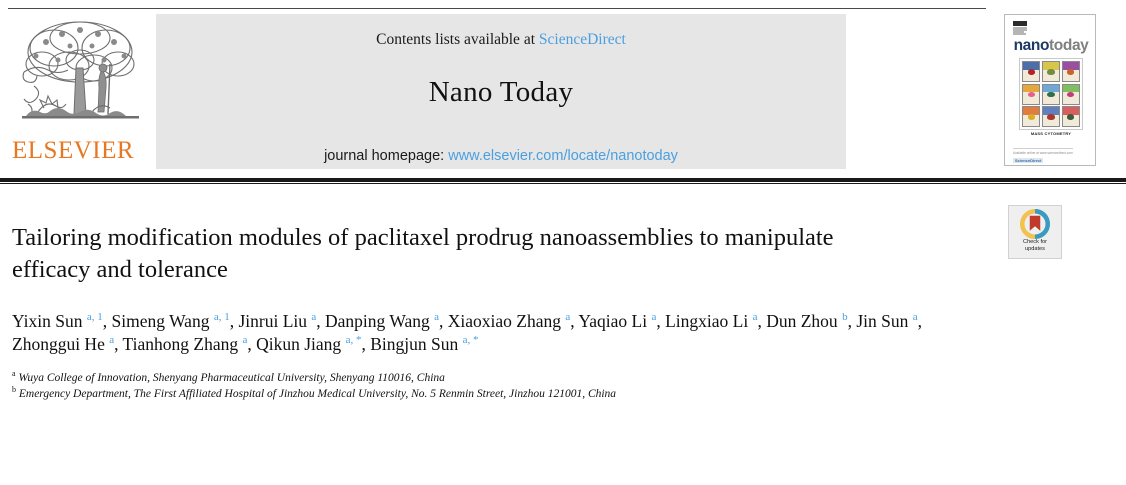  I want to click on cover-artwork-caption: MASS CYTOMETRY, so click(1051, 133).